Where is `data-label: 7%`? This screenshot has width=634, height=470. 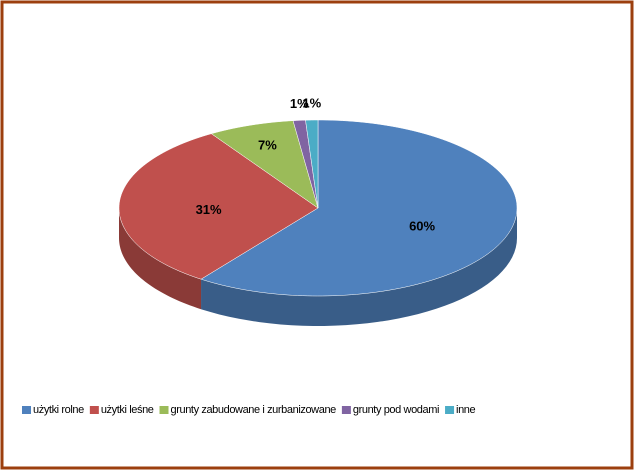 data-label: 7% is located at coordinates (267, 144).